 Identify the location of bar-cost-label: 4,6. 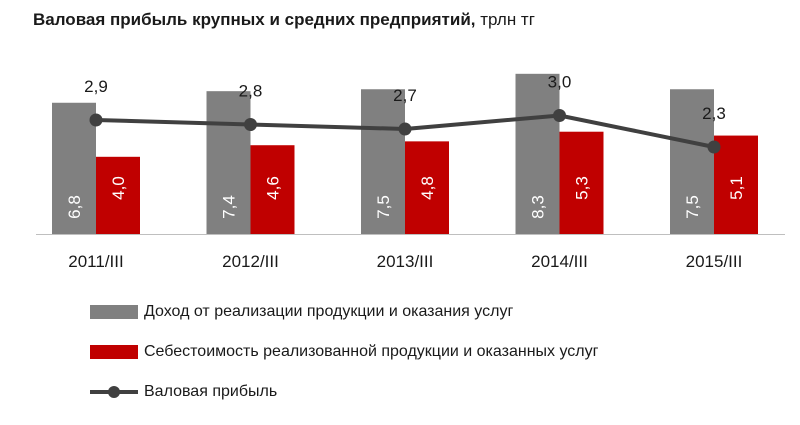
(273, 188).